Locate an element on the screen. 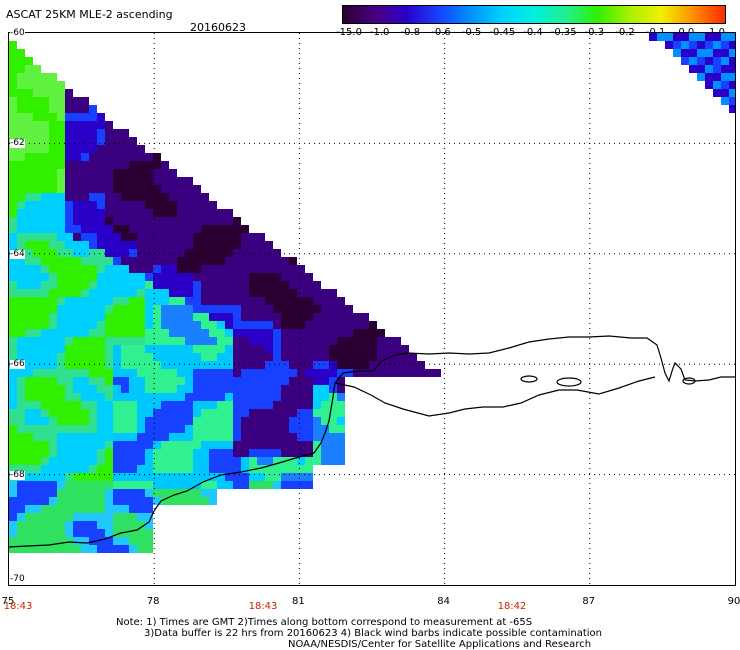  colorbar is located at coordinates (534, 14).